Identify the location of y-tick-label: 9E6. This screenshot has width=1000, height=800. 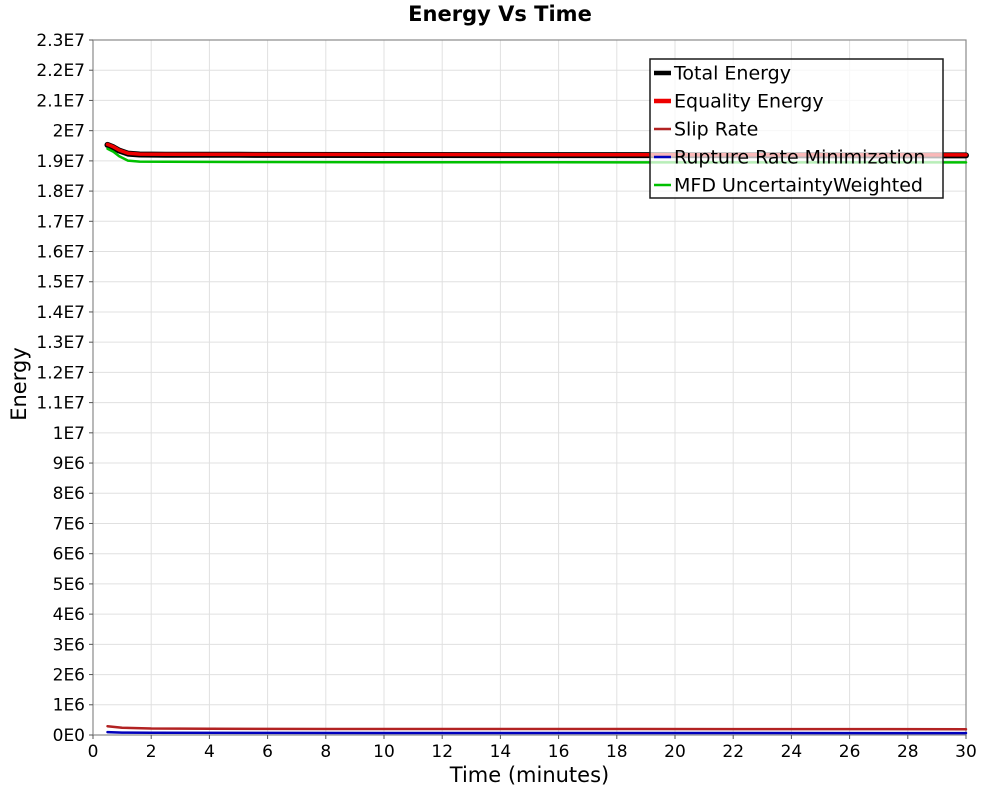
(69, 464).